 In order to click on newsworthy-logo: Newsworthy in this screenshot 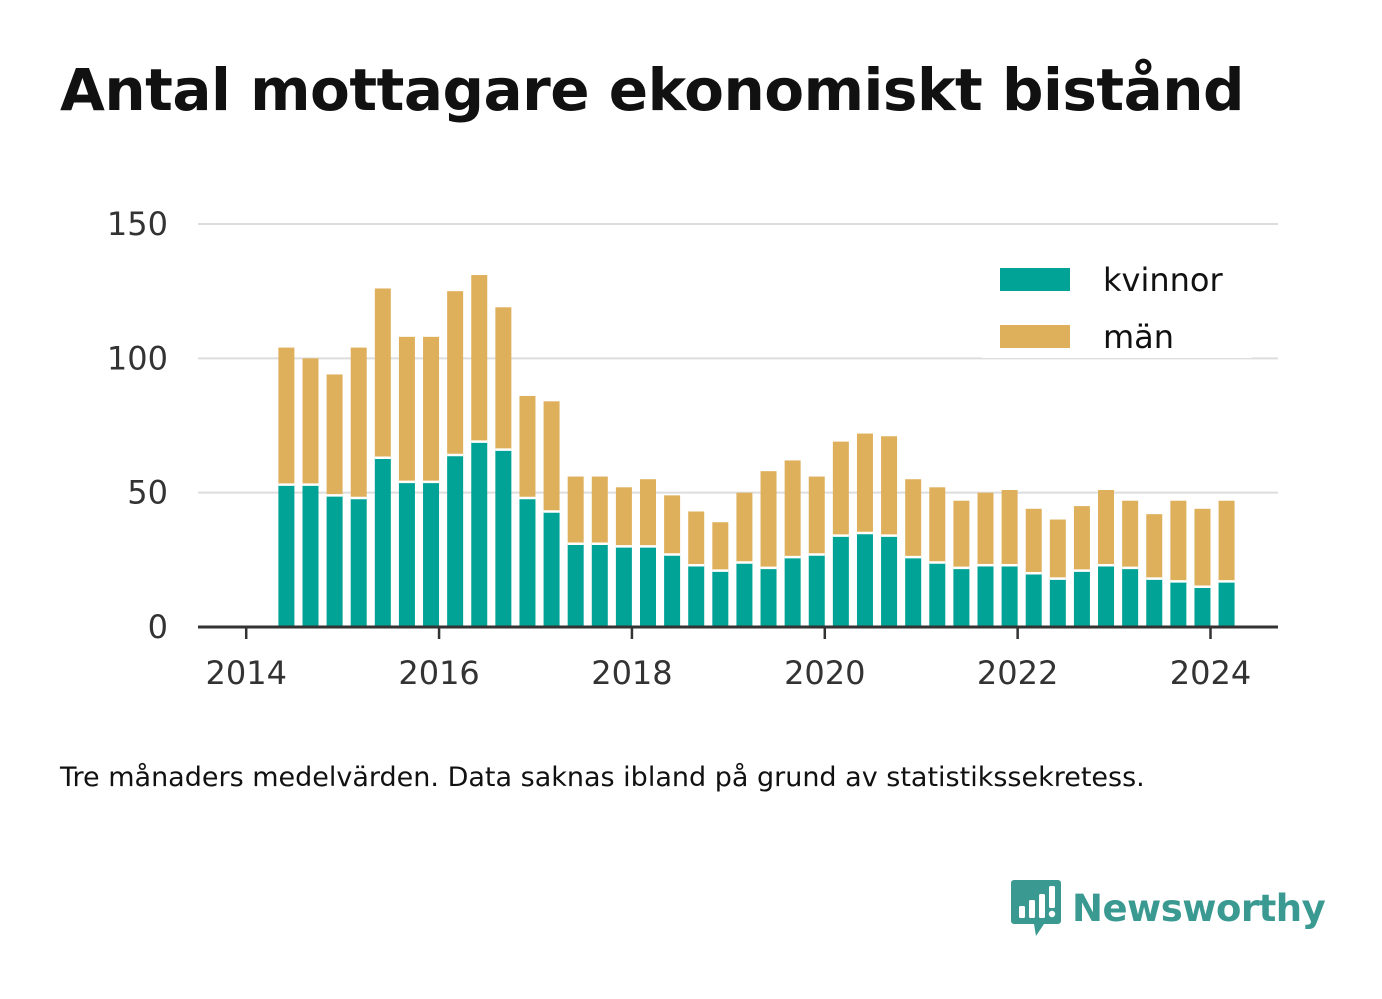, I will do `click(1168, 908)`.